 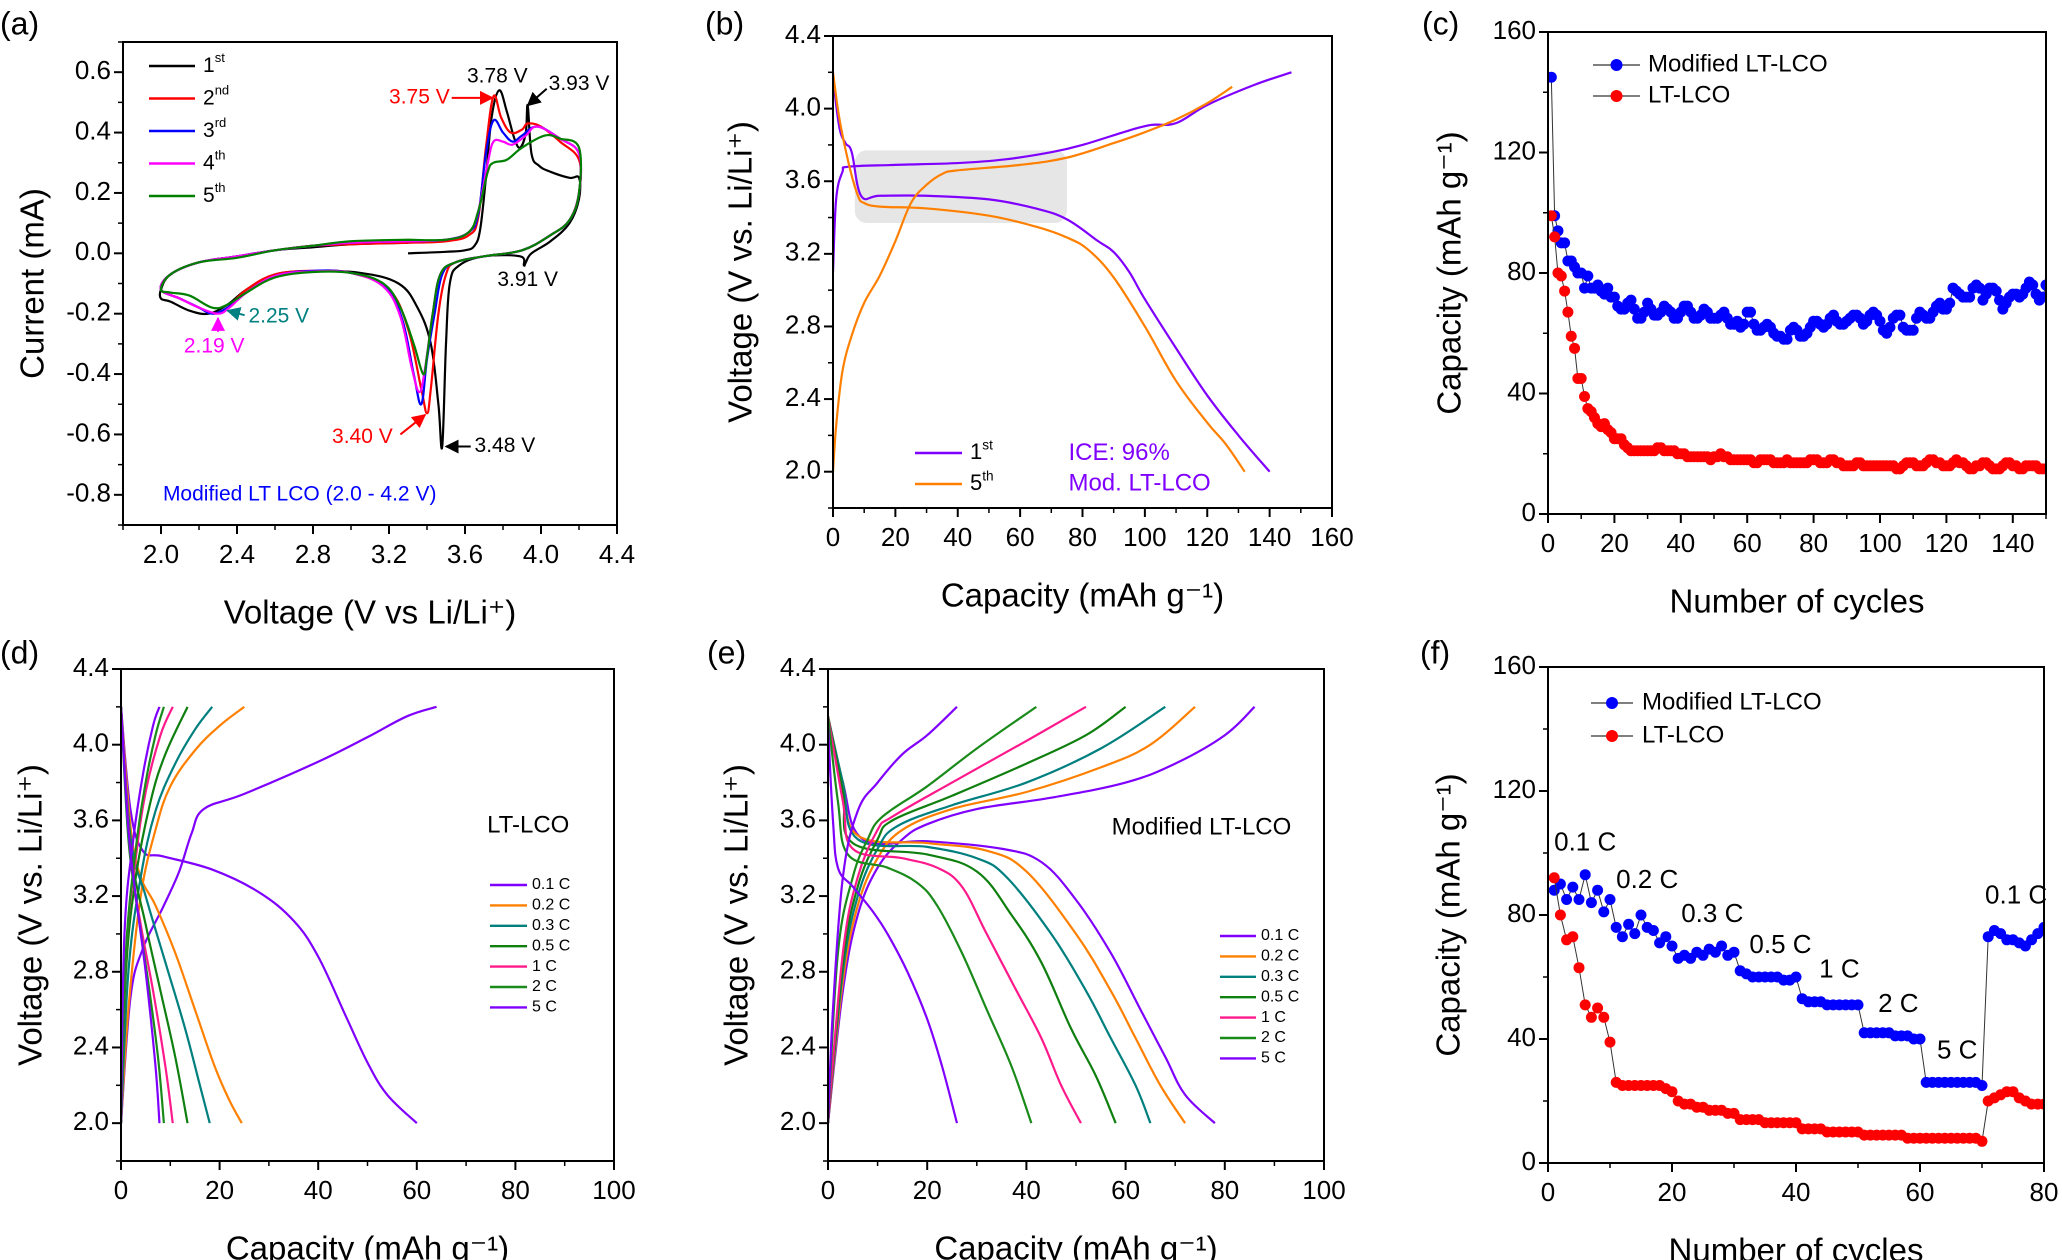 What do you see at coordinates (530, 884) in the screenshot?
I see `legend-item: 0.1 C` at bounding box center [530, 884].